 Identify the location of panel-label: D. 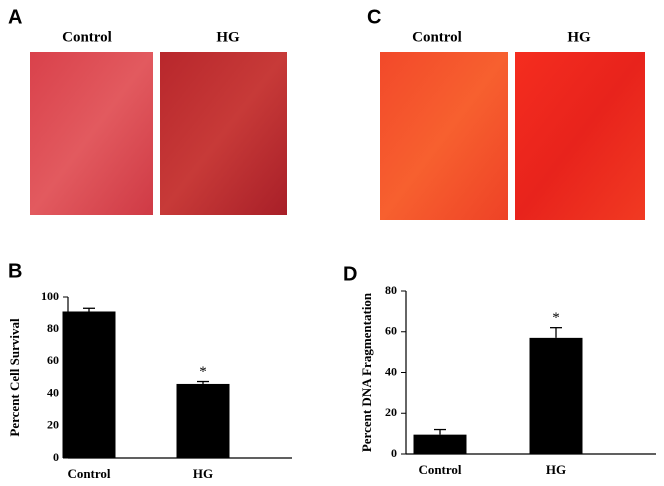
(350, 274).